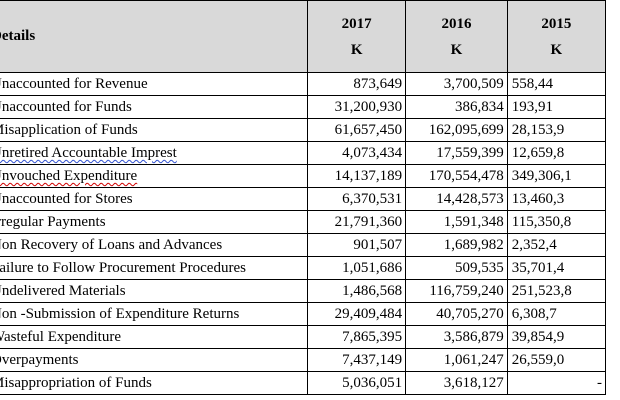  What do you see at coordinates (357, 268) in the screenshot?
I see `value-2017: 1,051,686` at bounding box center [357, 268].